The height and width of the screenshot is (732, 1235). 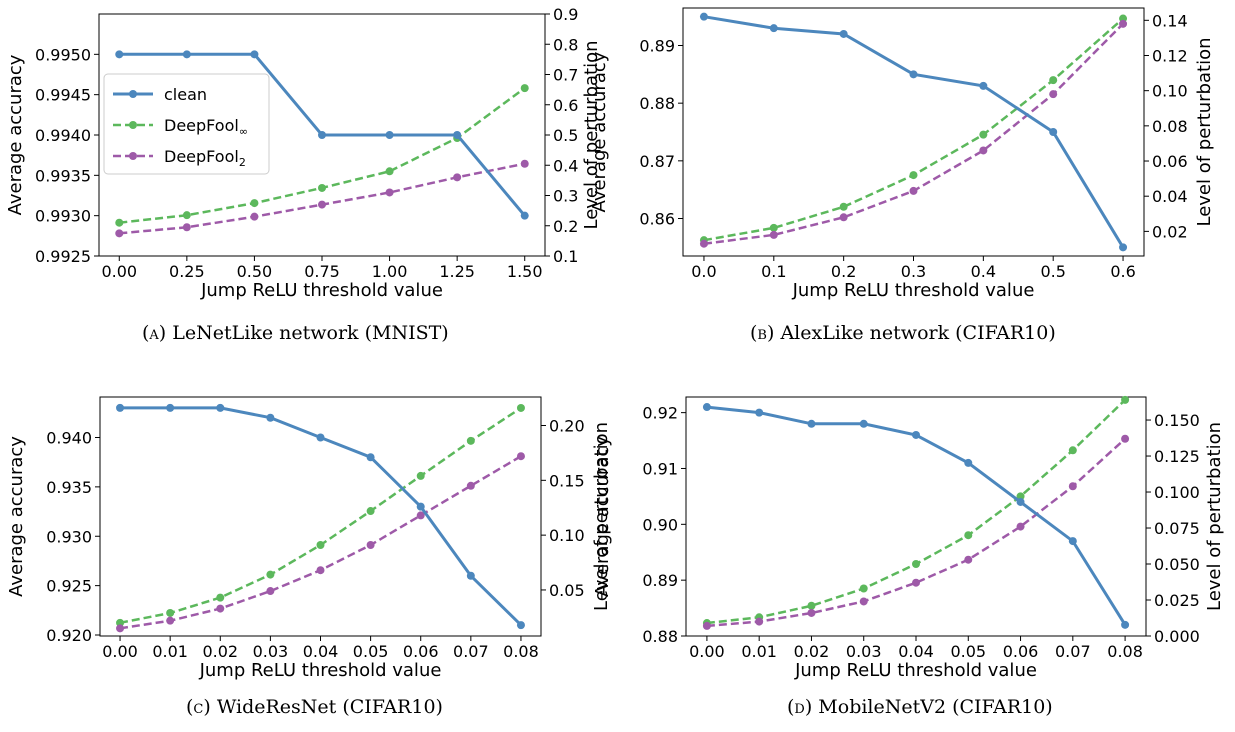 What do you see at coordinates (69, 437) in the screenshot?
I see `y-tick-label: 0.940` at bounding box center [69, 437].